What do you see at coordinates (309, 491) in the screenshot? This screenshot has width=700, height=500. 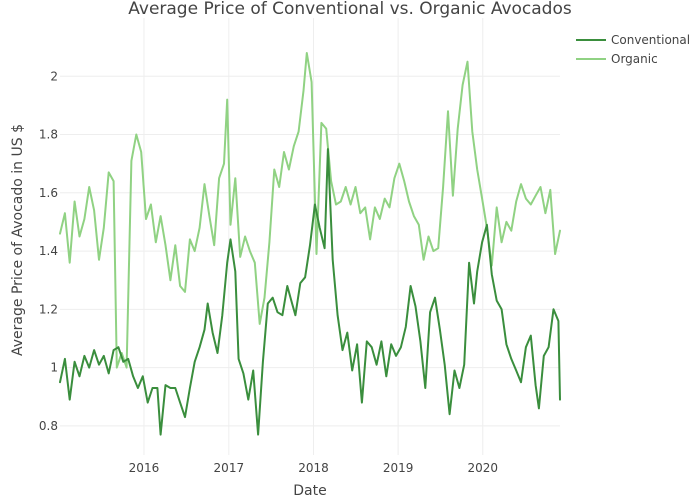 I see `x-axis-title: Date` at bounding box center [309, 491].